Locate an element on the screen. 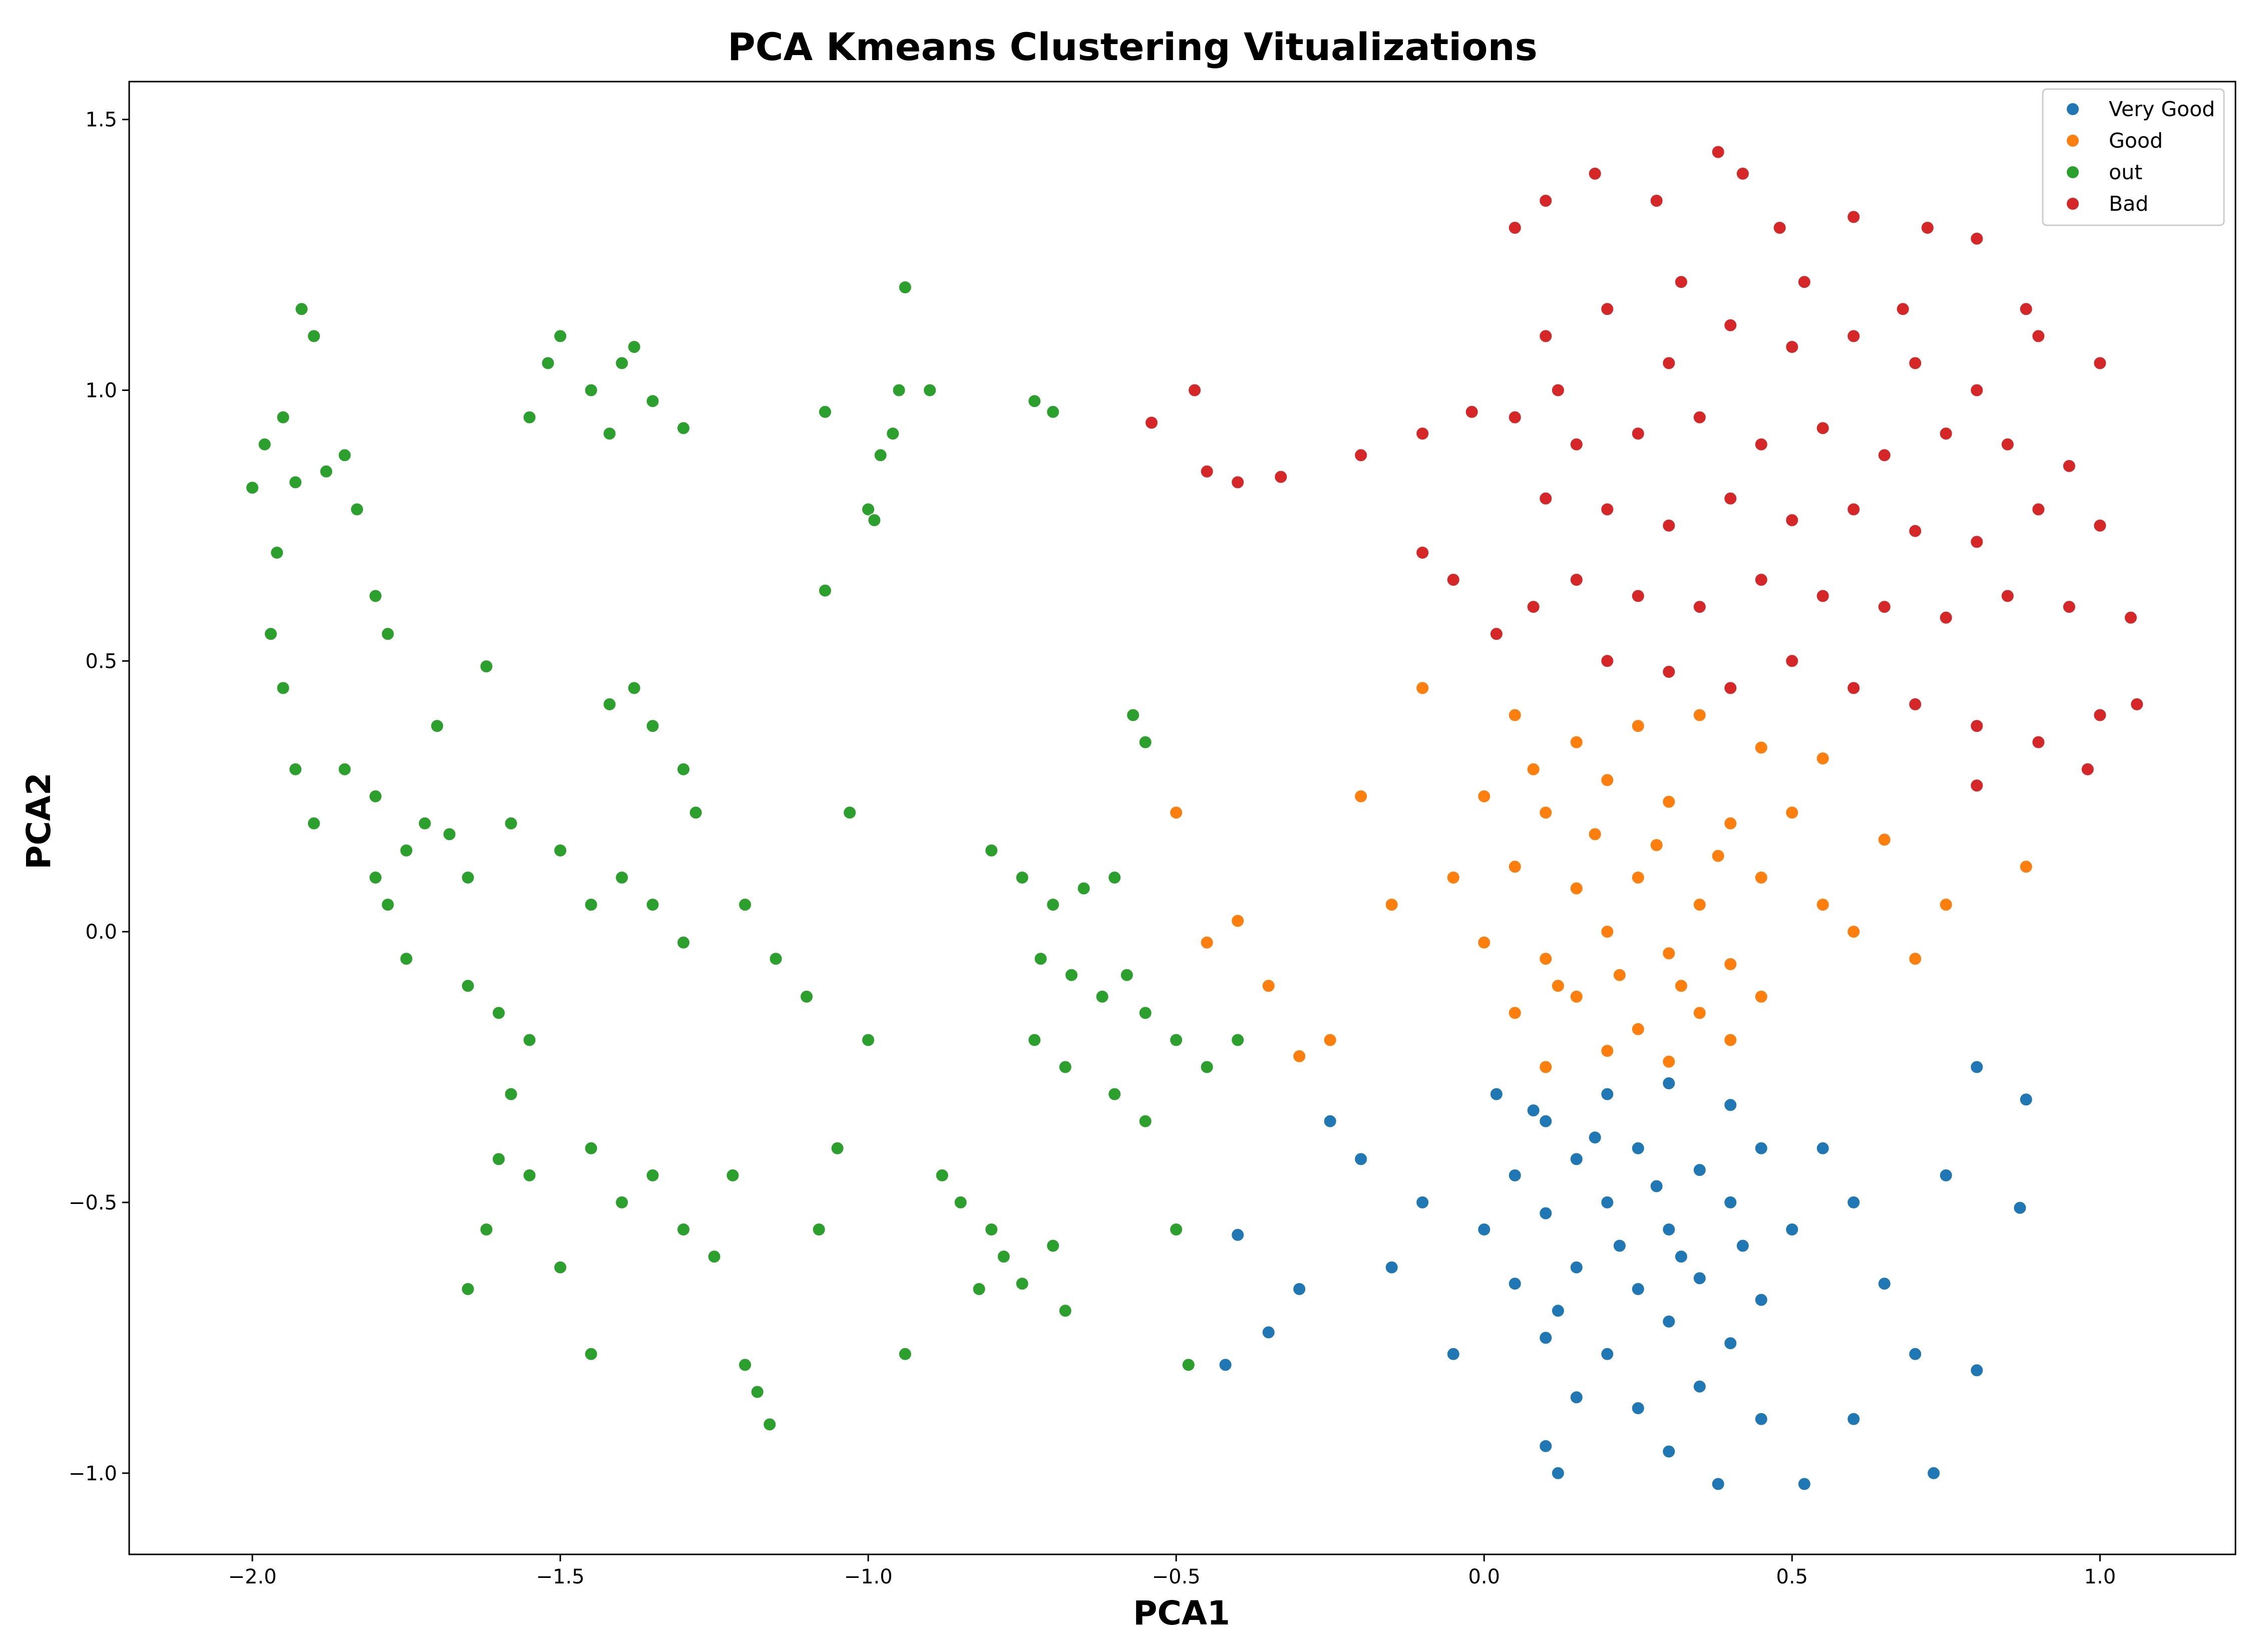 This screenshot has width=2253, height=1652. x-tick-label: −1.0 is located at coordinates (869, 1576).